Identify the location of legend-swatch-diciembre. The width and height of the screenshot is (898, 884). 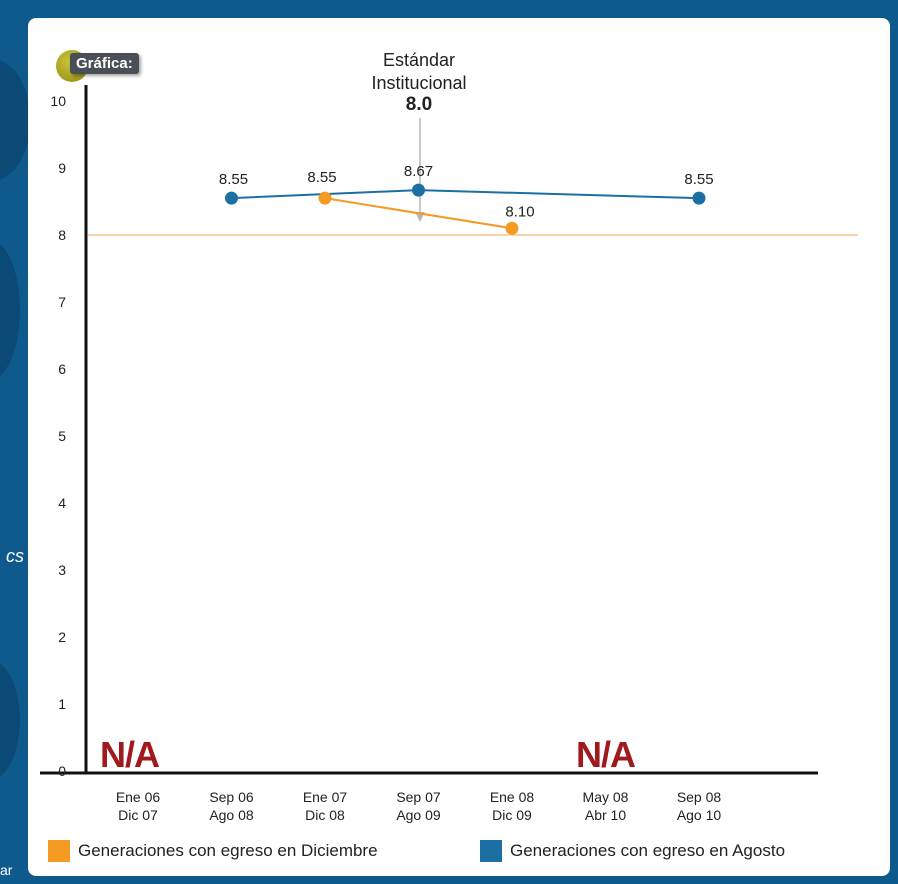
(59, 851).